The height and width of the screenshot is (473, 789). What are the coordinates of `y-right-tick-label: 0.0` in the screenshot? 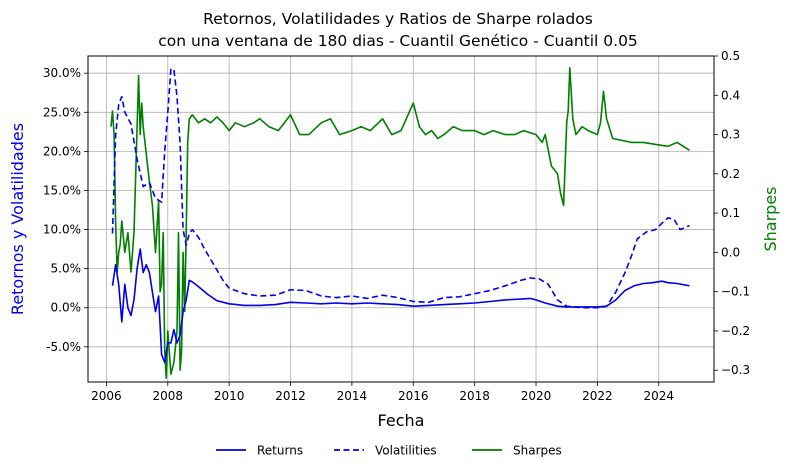 It's located at (730, 252).